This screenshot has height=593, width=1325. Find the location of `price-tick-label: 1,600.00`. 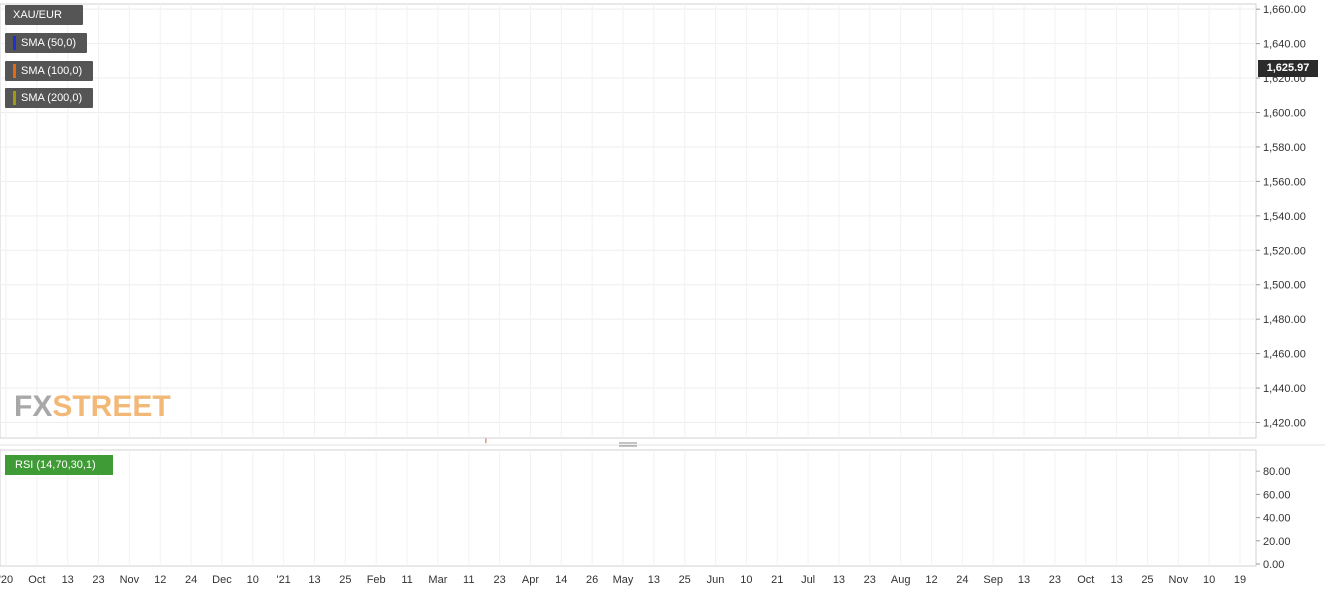

price-tick-label: 1,600.00 is located at coordinates (1284, 114).